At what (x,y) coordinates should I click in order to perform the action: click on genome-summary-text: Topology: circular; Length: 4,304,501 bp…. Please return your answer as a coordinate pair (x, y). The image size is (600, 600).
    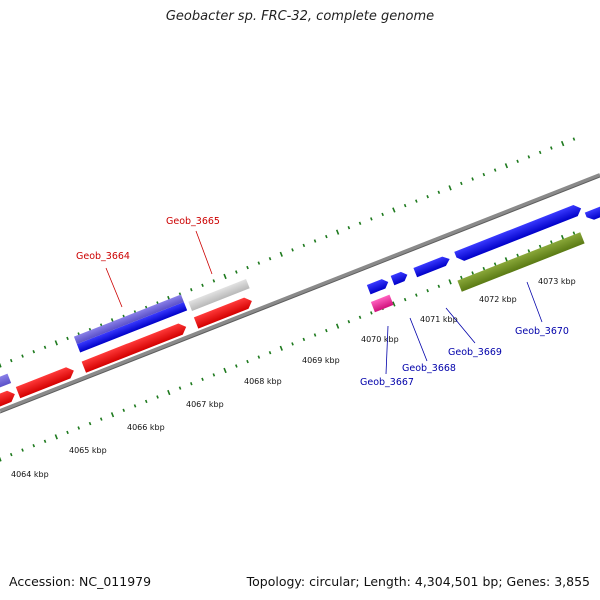
    Looking at the image, I should click on (418, 581).